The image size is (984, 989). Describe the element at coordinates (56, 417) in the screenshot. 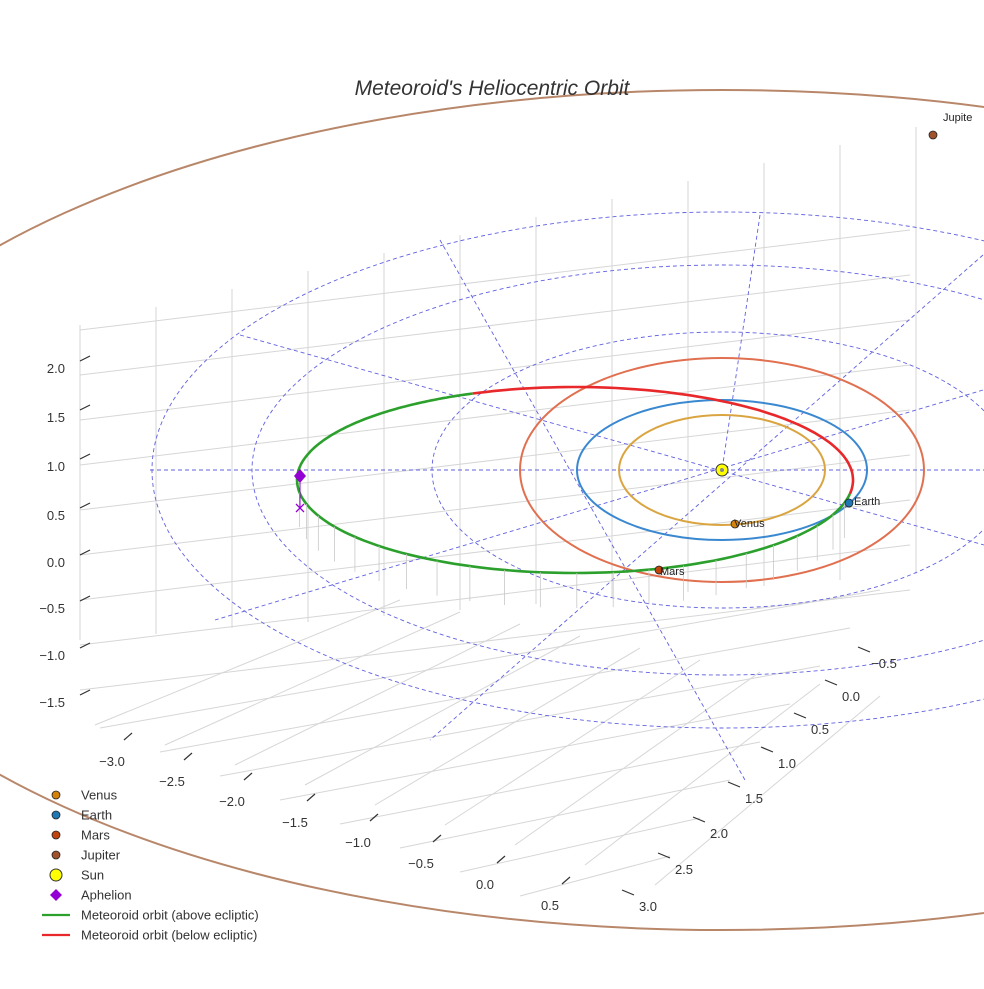

I see `z-tick-label: 1.5` at that location.